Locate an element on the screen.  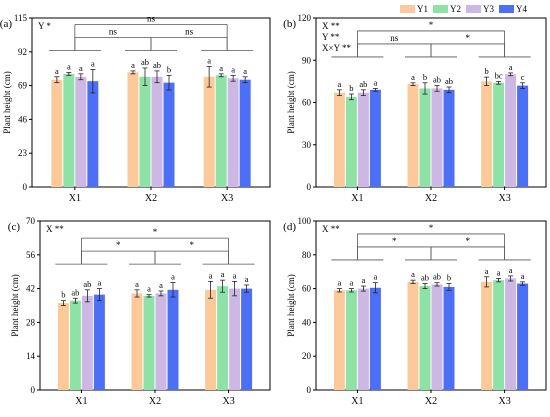
y-tick-label: 90 is located at coordinates (307, 60).